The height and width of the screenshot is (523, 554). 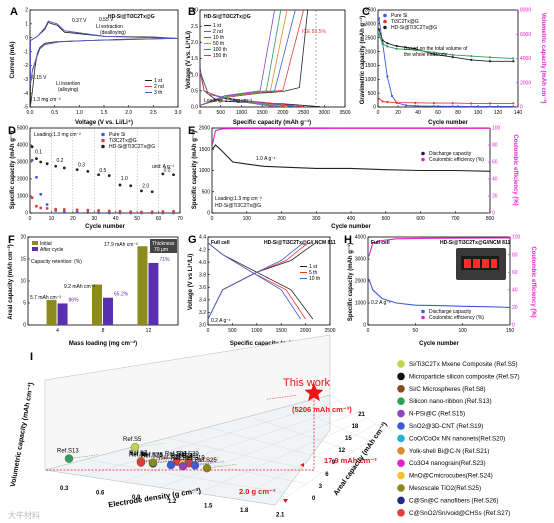 I want to click on ref-label-i: Ref.S23, so click(x=176, y=455).